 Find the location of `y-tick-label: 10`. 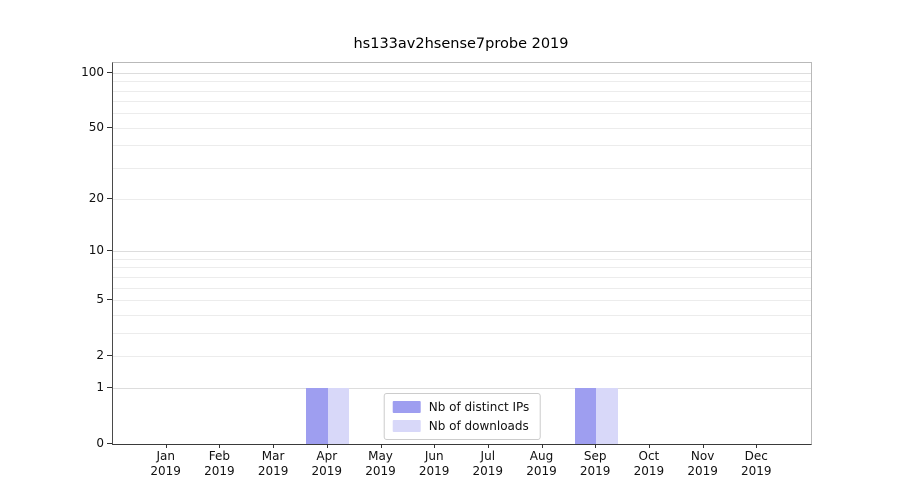

y-tick-label: 10 is located at coordinates (96, 250).